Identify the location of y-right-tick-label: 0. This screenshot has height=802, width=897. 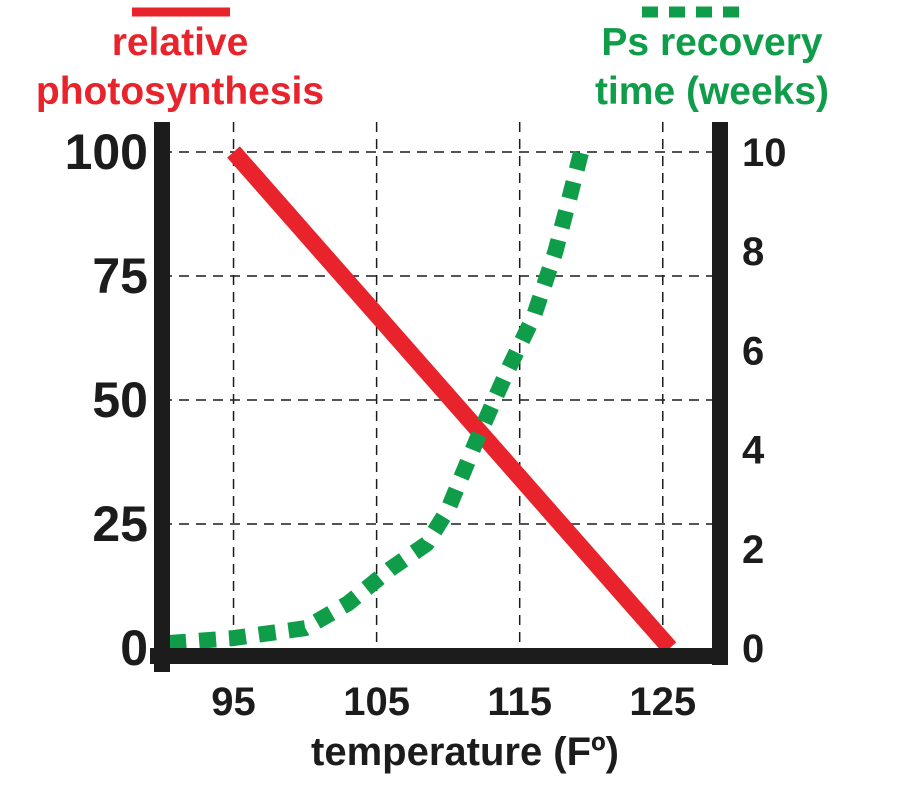
(753, 649).